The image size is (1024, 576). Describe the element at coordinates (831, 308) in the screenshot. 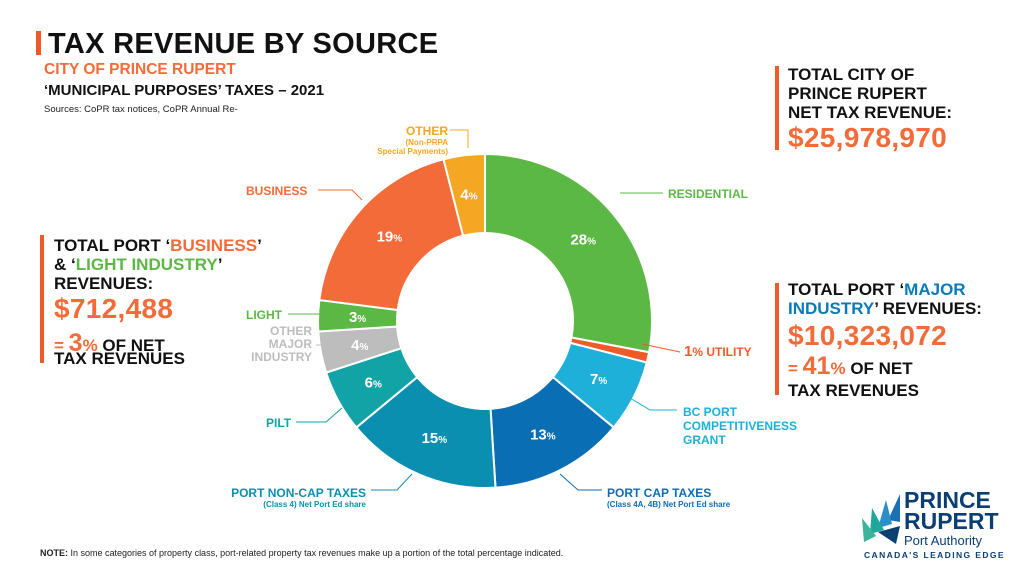

I see `port-major-line2a: INDUSTRY` at that location.